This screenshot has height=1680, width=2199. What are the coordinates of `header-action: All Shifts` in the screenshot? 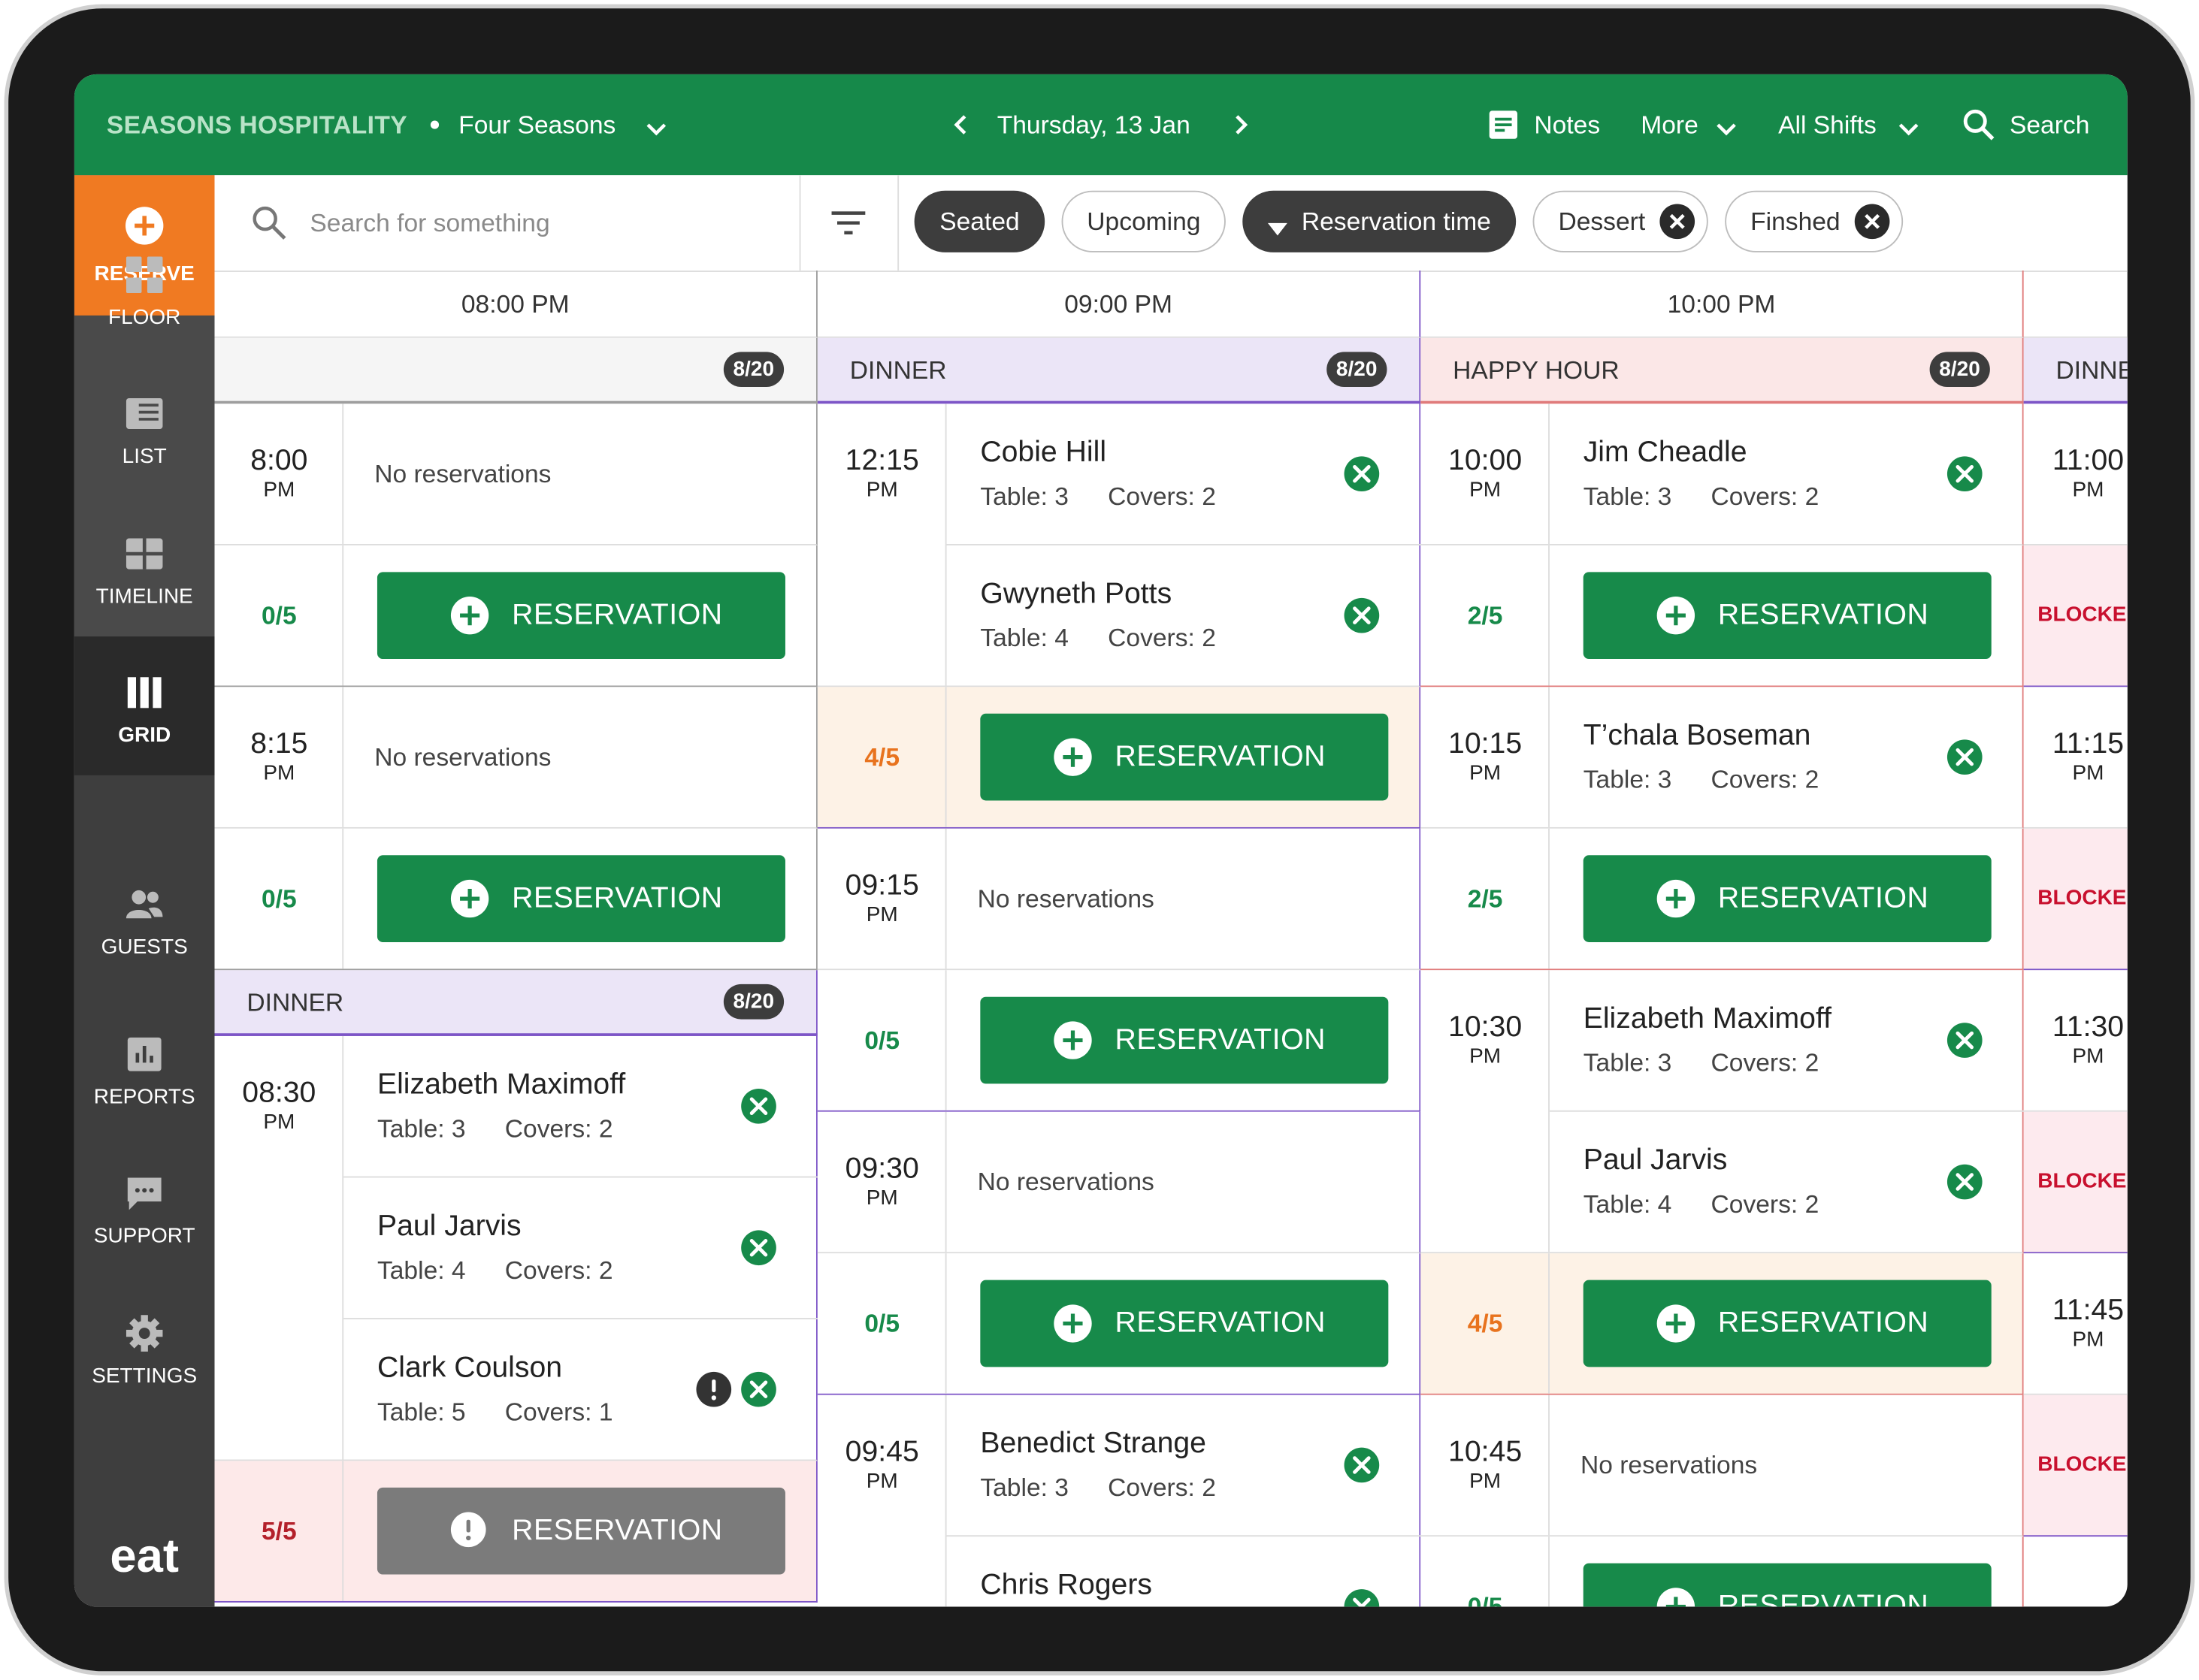 It's located at (1827, 124).